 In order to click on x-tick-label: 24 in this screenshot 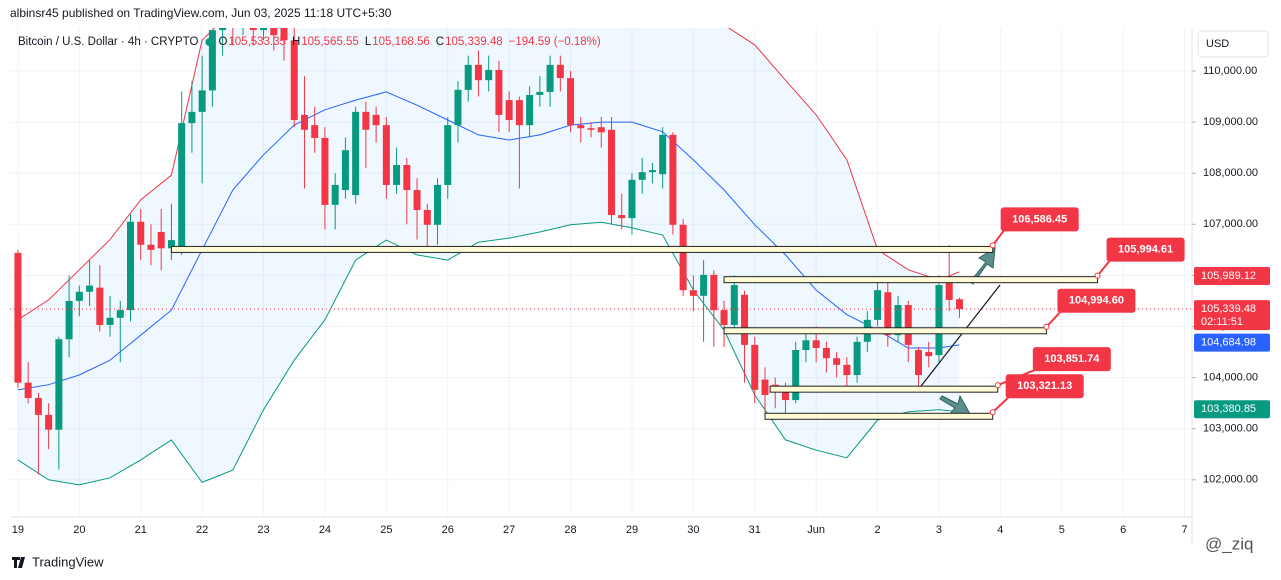, I will do `click(325, 530)`.